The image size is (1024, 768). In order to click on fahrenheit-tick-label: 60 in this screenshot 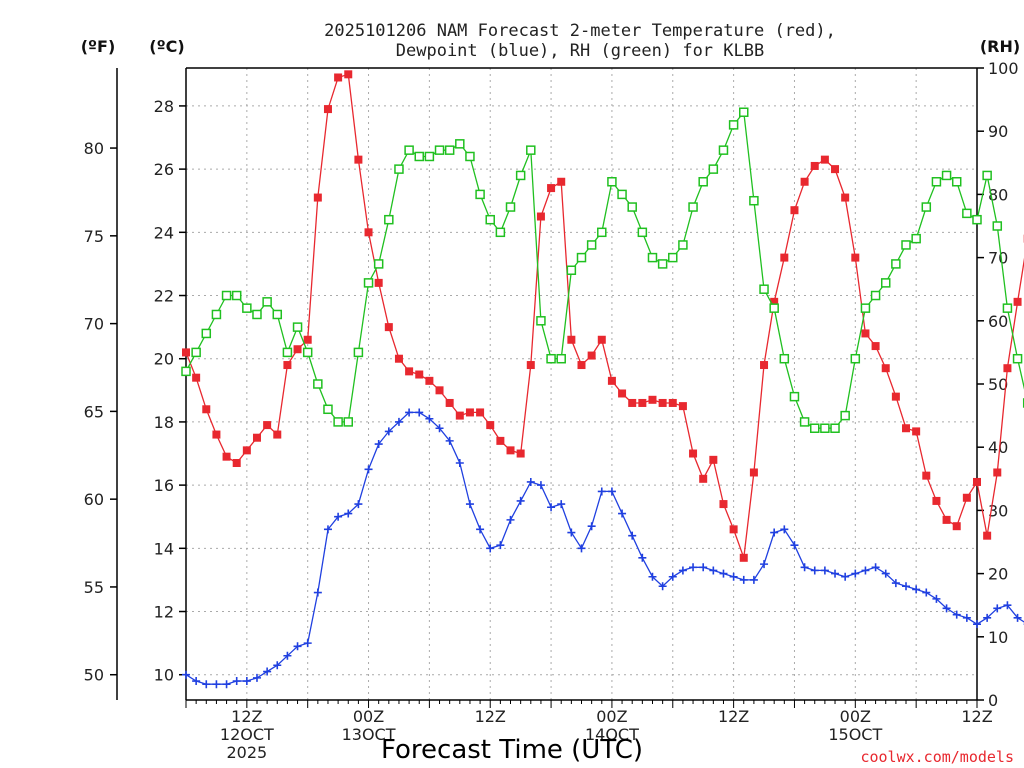, I will do `click(94, 499)`.